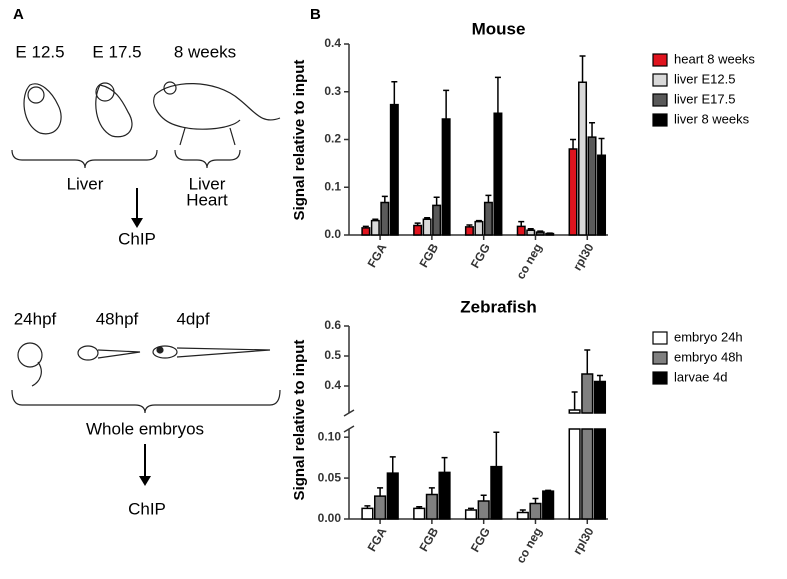 The image size is (787, 579). Describe the element at coordinates (332, 139) in the screenshot. I see `y-tick-label: 0.2` at that location.